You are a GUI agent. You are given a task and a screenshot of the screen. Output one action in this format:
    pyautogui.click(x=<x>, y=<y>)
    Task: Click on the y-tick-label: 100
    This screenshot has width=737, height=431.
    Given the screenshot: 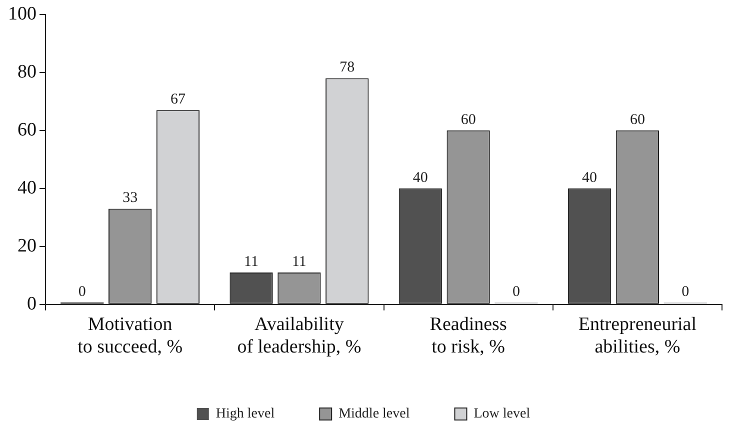 What is the action you would take?
    pyautogui.click(x=22, y=13)
    